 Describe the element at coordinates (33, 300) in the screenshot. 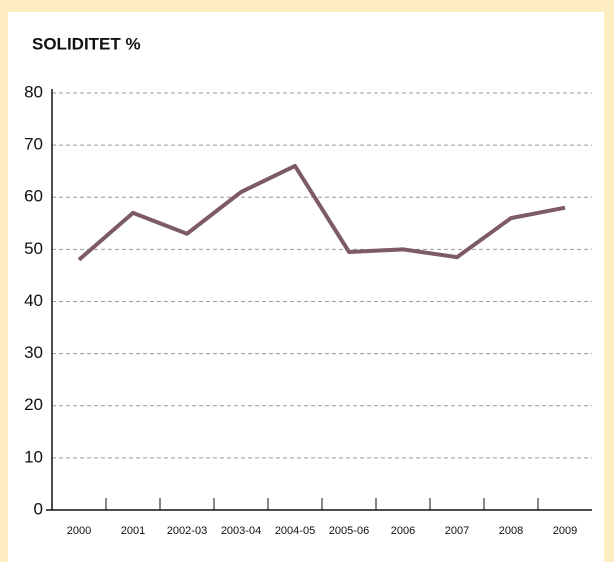

I see `y-tick-label: 40` at that location.